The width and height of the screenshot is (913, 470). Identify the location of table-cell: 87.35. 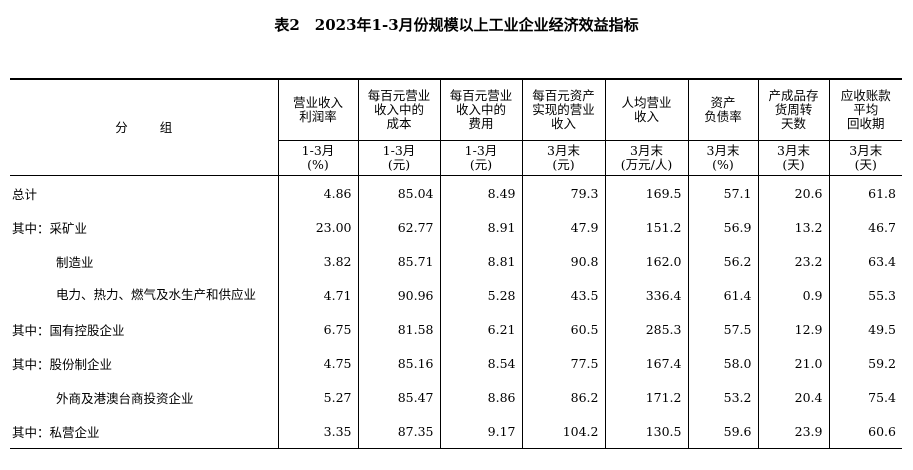
(398, 431).